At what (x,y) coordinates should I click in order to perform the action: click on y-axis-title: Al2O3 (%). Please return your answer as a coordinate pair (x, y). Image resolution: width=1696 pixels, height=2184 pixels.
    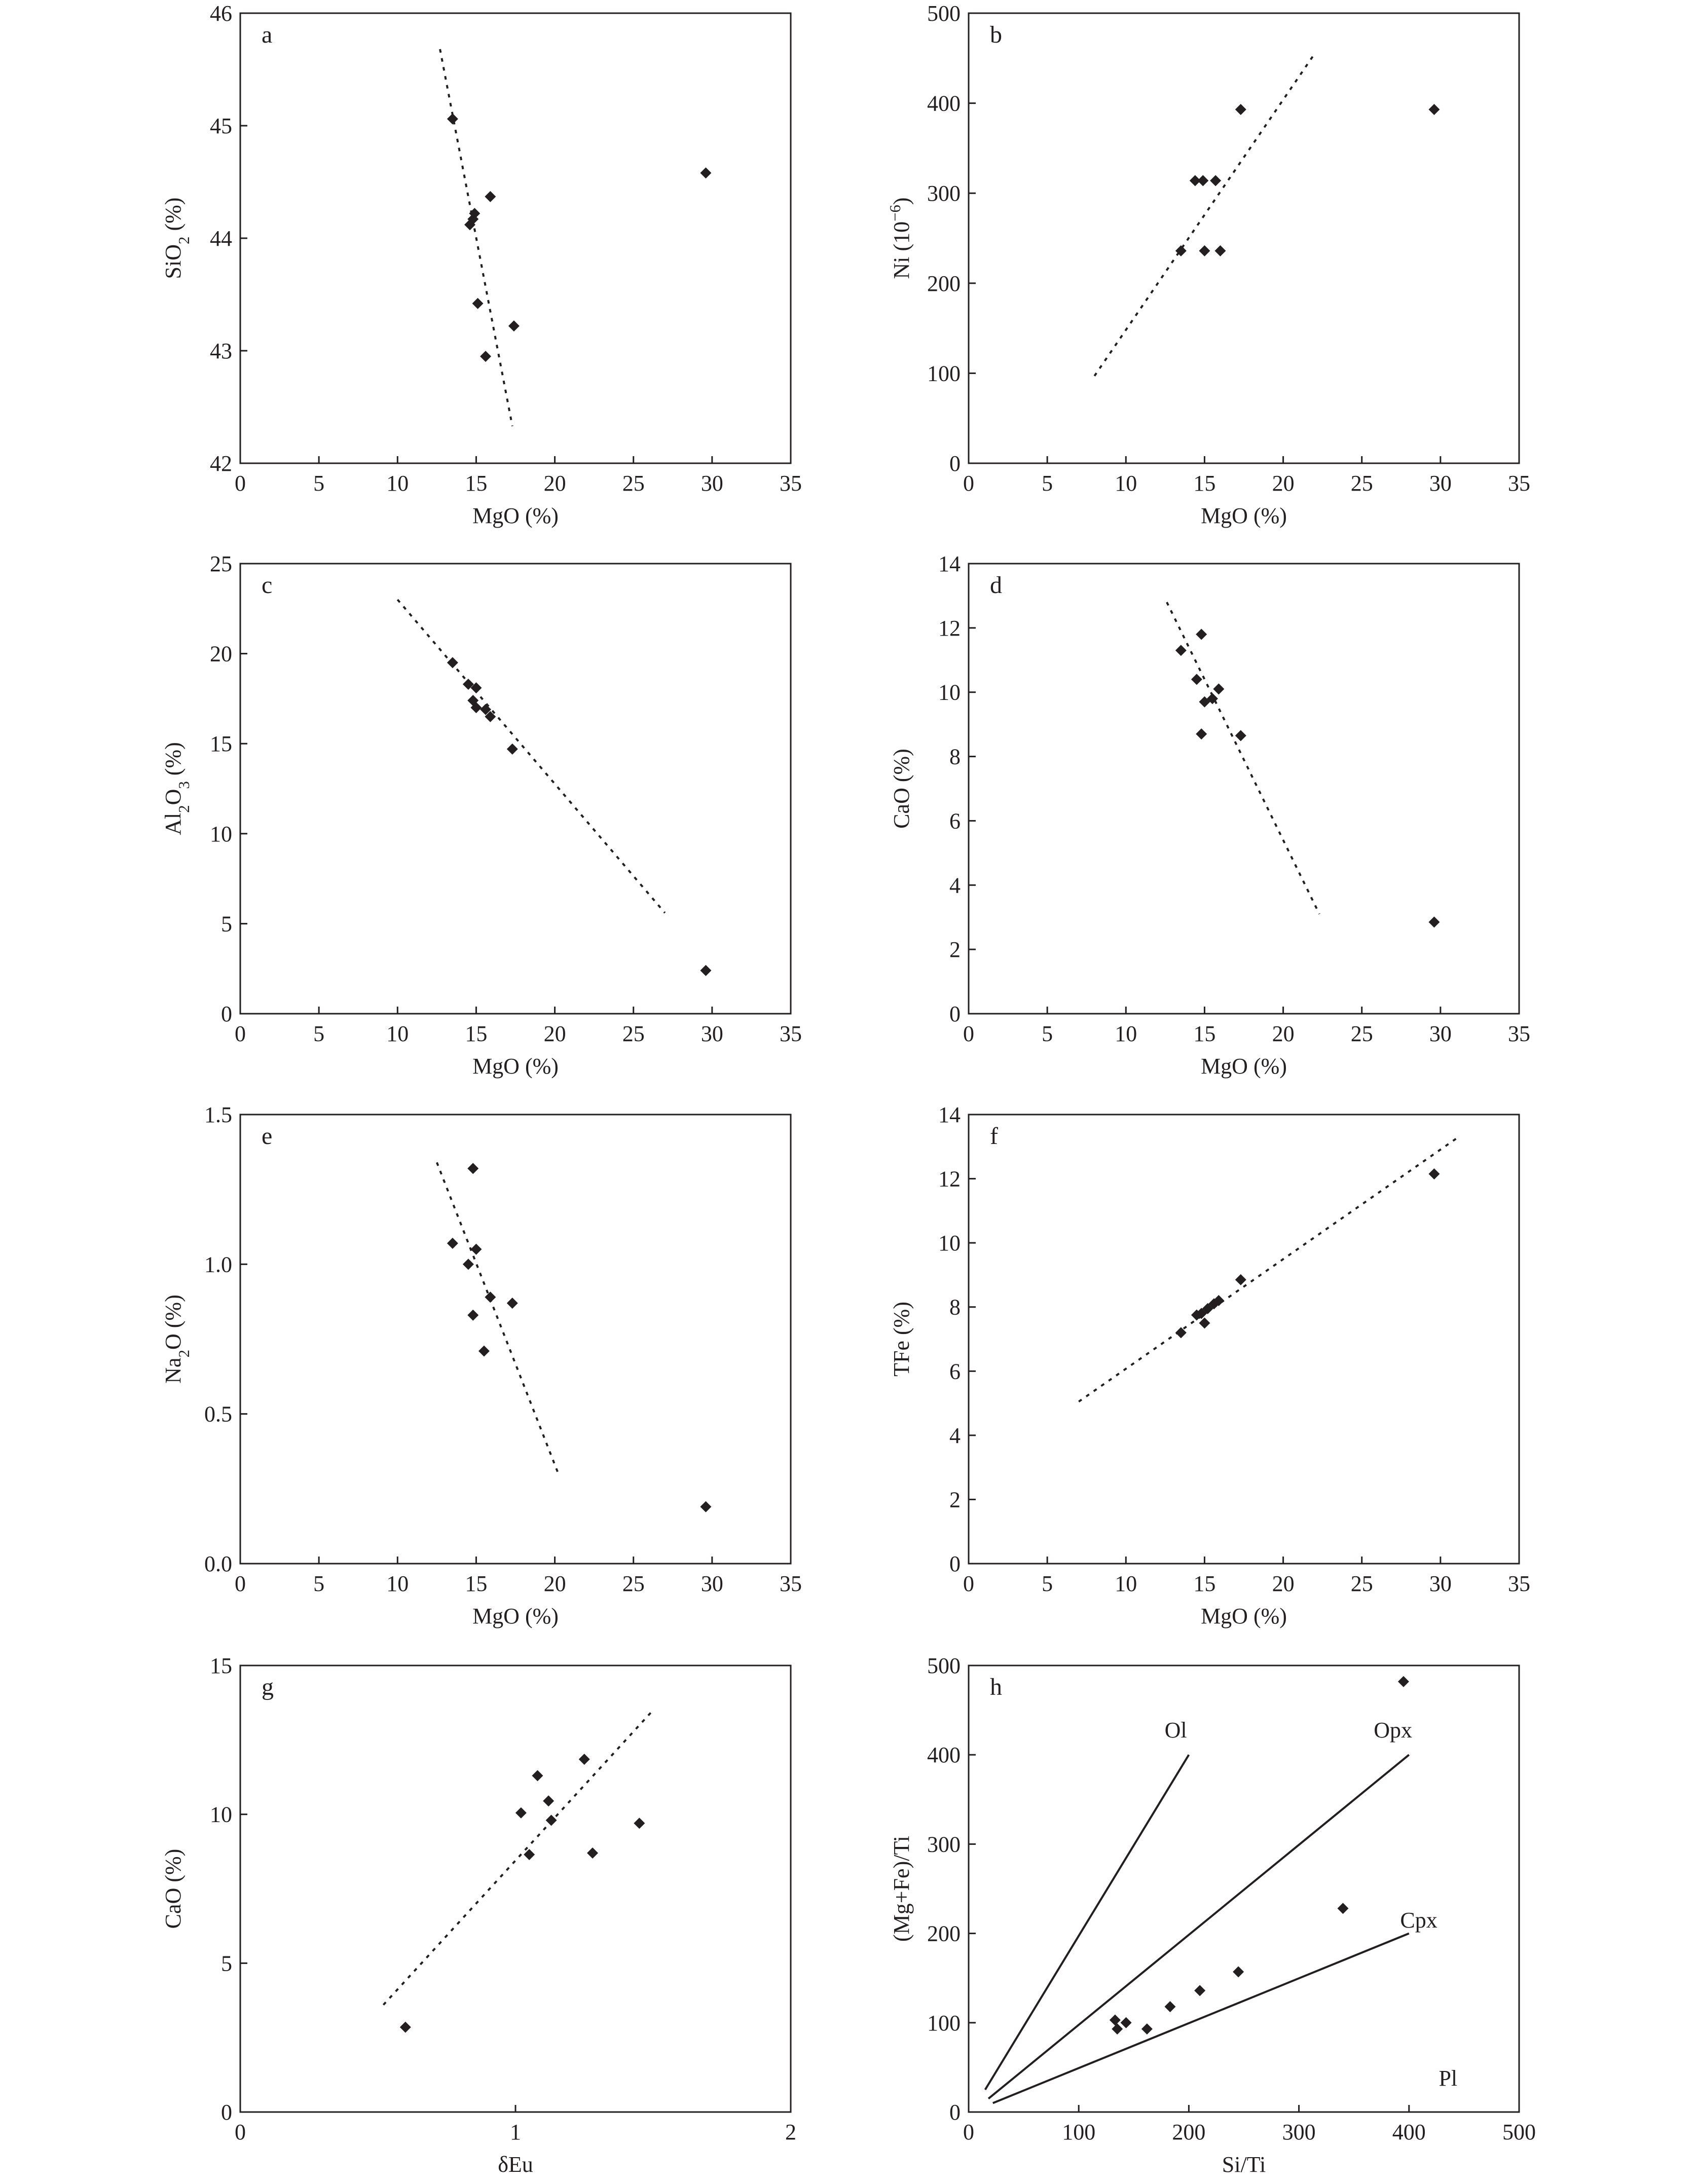
    Looking at the image, I should click on (177, 789).